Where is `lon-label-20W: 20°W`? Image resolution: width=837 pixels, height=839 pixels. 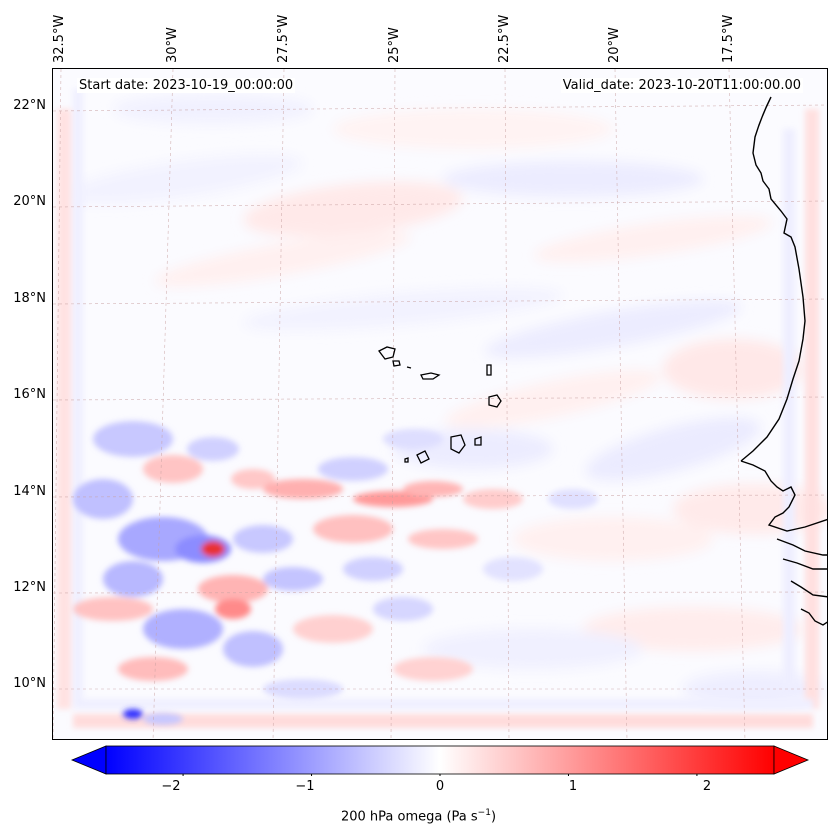 lon-label-20W: 20°W is located at coordinates (614, 45).